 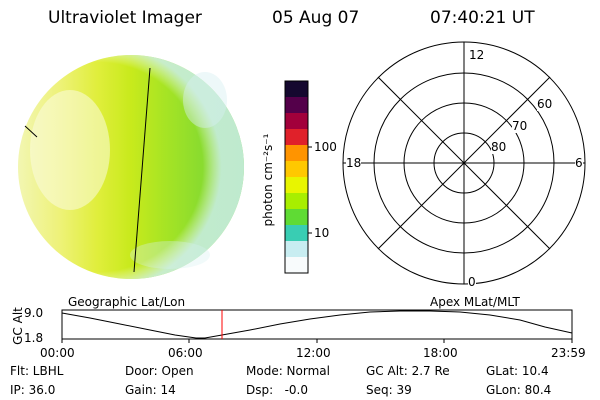 What do you see at coordinates (34, 313) in the screenshot?
I see `ytick-9: 9.0` at bounding box center [34, 313].